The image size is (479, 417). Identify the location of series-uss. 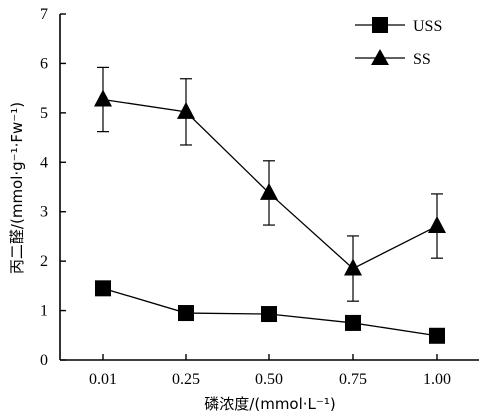
(270, 312).